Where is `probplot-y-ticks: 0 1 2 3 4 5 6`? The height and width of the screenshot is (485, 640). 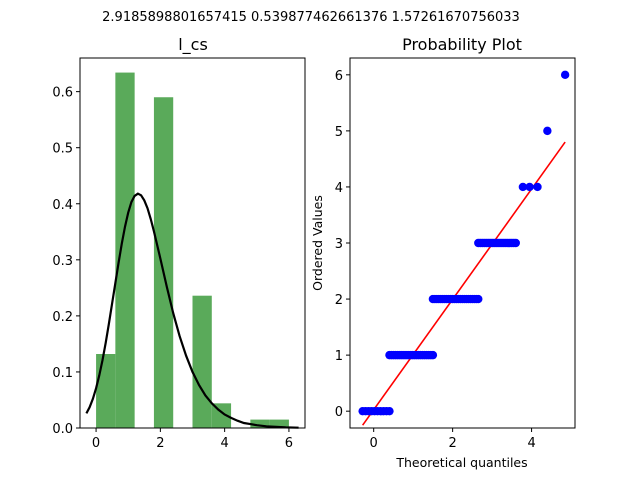
probplot-y-ticks: 0 1 2 3 4 5 6 is located at coordinates (342, 244).